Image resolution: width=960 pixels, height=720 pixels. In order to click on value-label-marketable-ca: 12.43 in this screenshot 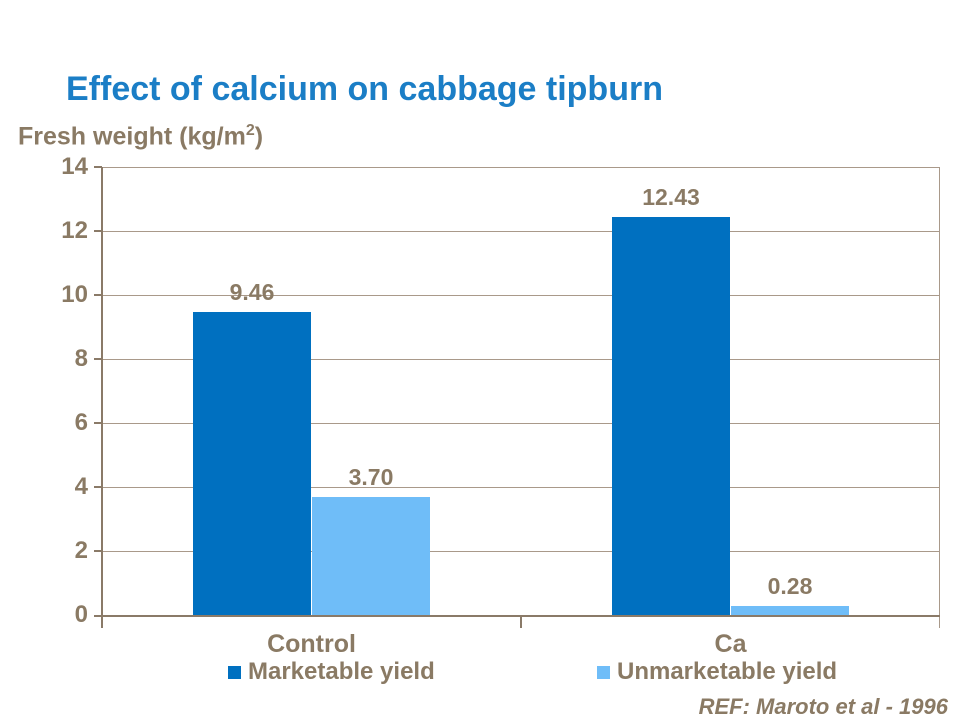, I will do `click(671, 197)`.